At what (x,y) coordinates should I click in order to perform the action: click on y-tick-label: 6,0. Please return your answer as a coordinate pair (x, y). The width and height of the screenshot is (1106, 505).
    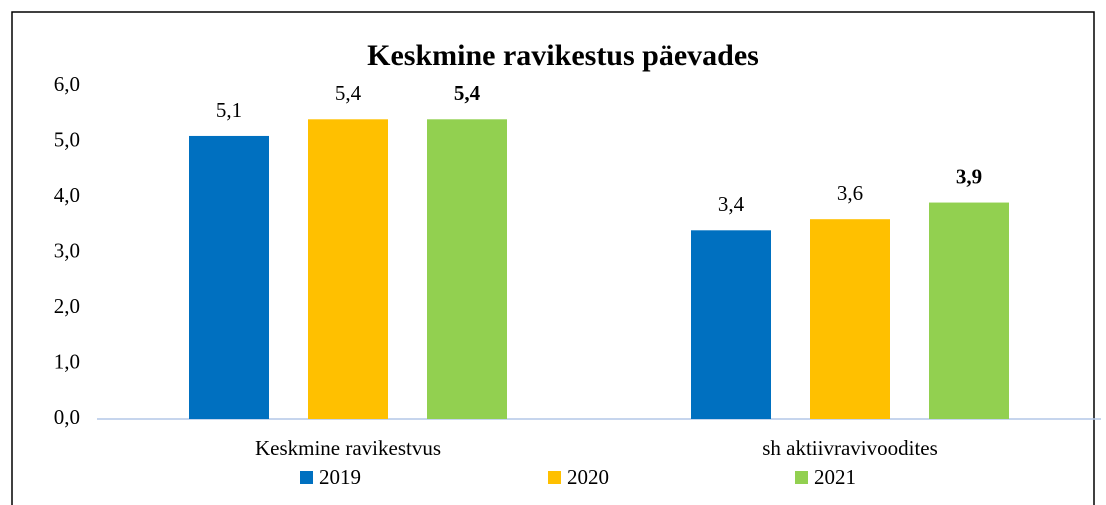
    Looking at the image, I should click on (67, 84).